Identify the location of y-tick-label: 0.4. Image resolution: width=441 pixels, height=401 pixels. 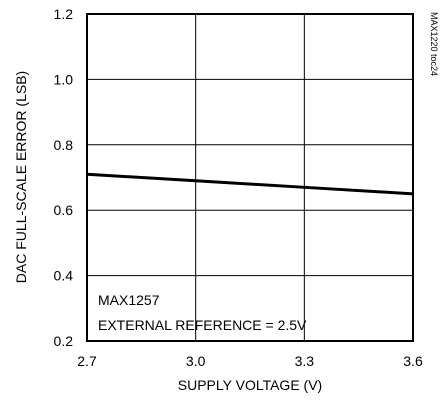
(64, 276).